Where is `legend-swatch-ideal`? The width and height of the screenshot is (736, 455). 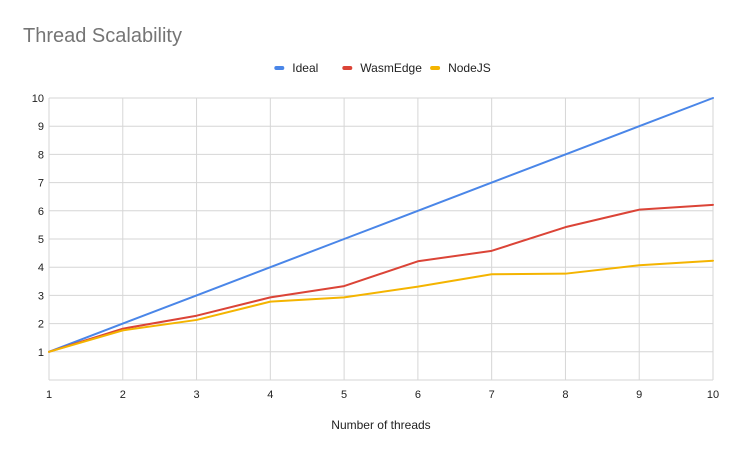
legend-swatch-ideal is located at coordinates (279, 68).